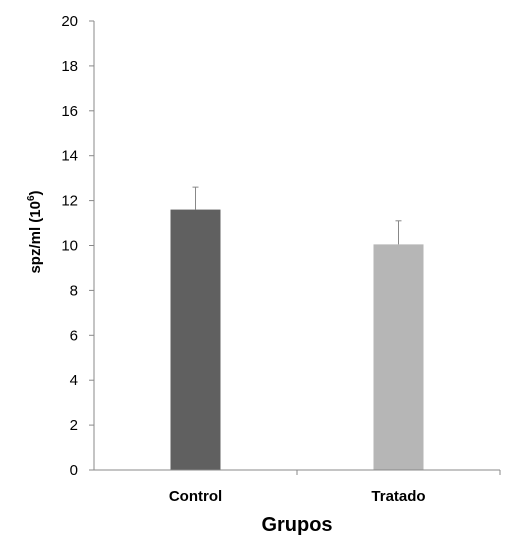  What do you see at coordinates (69, 66) in the screenshot?
I see `y-tick-label: 18` at bounding box center [69, 66].